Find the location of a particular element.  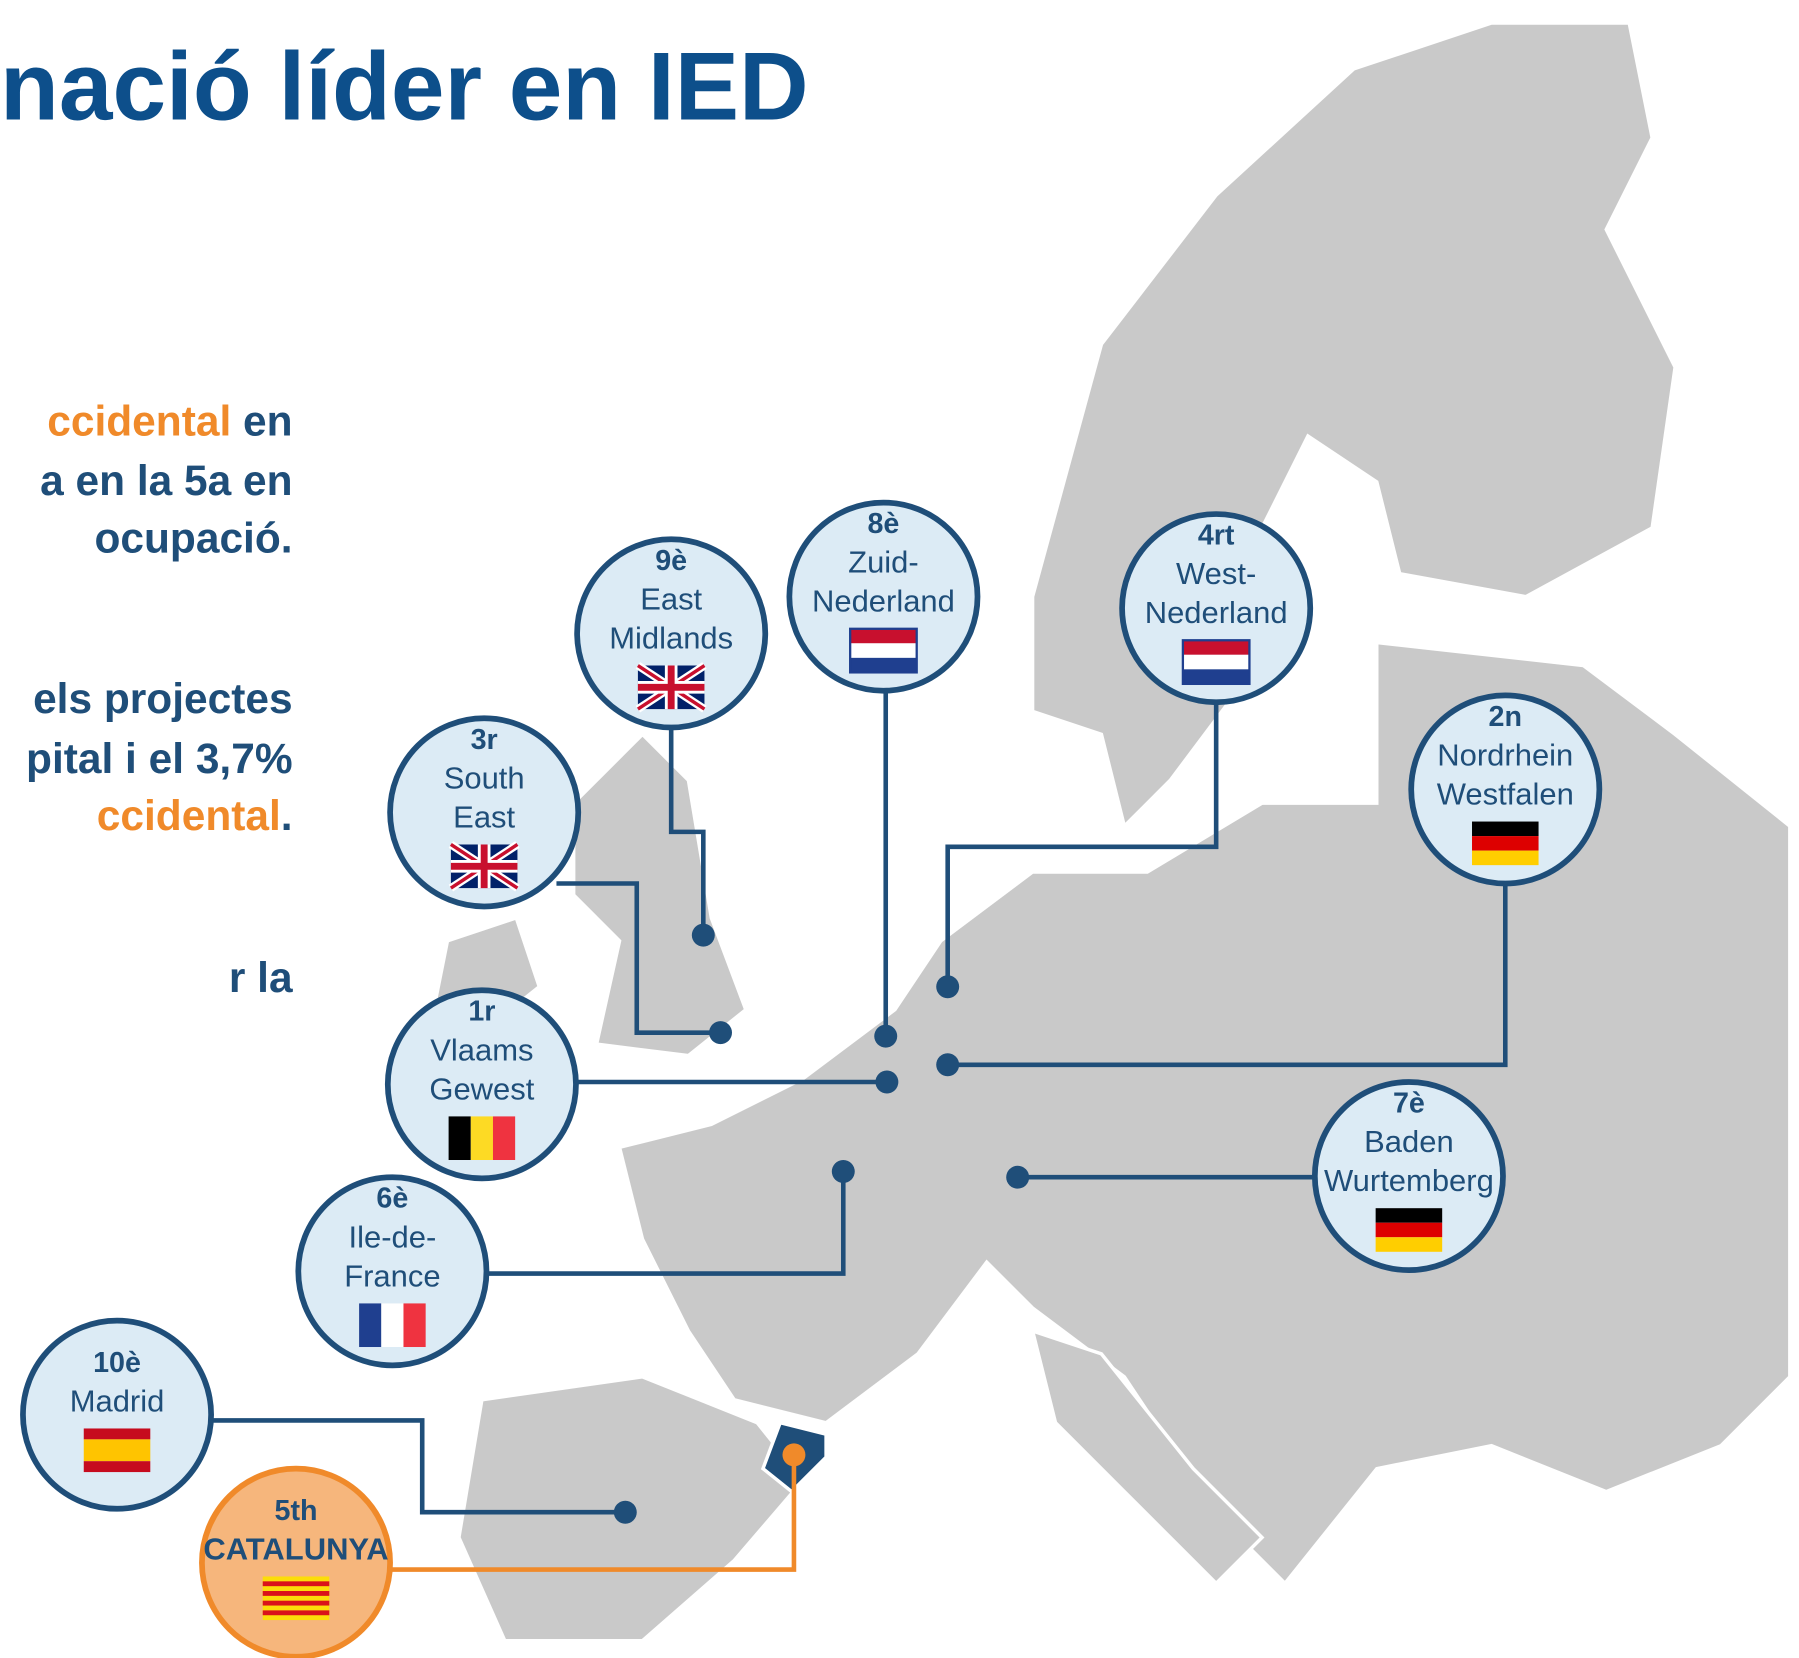

great-britain is located at coordinates (659, 894).